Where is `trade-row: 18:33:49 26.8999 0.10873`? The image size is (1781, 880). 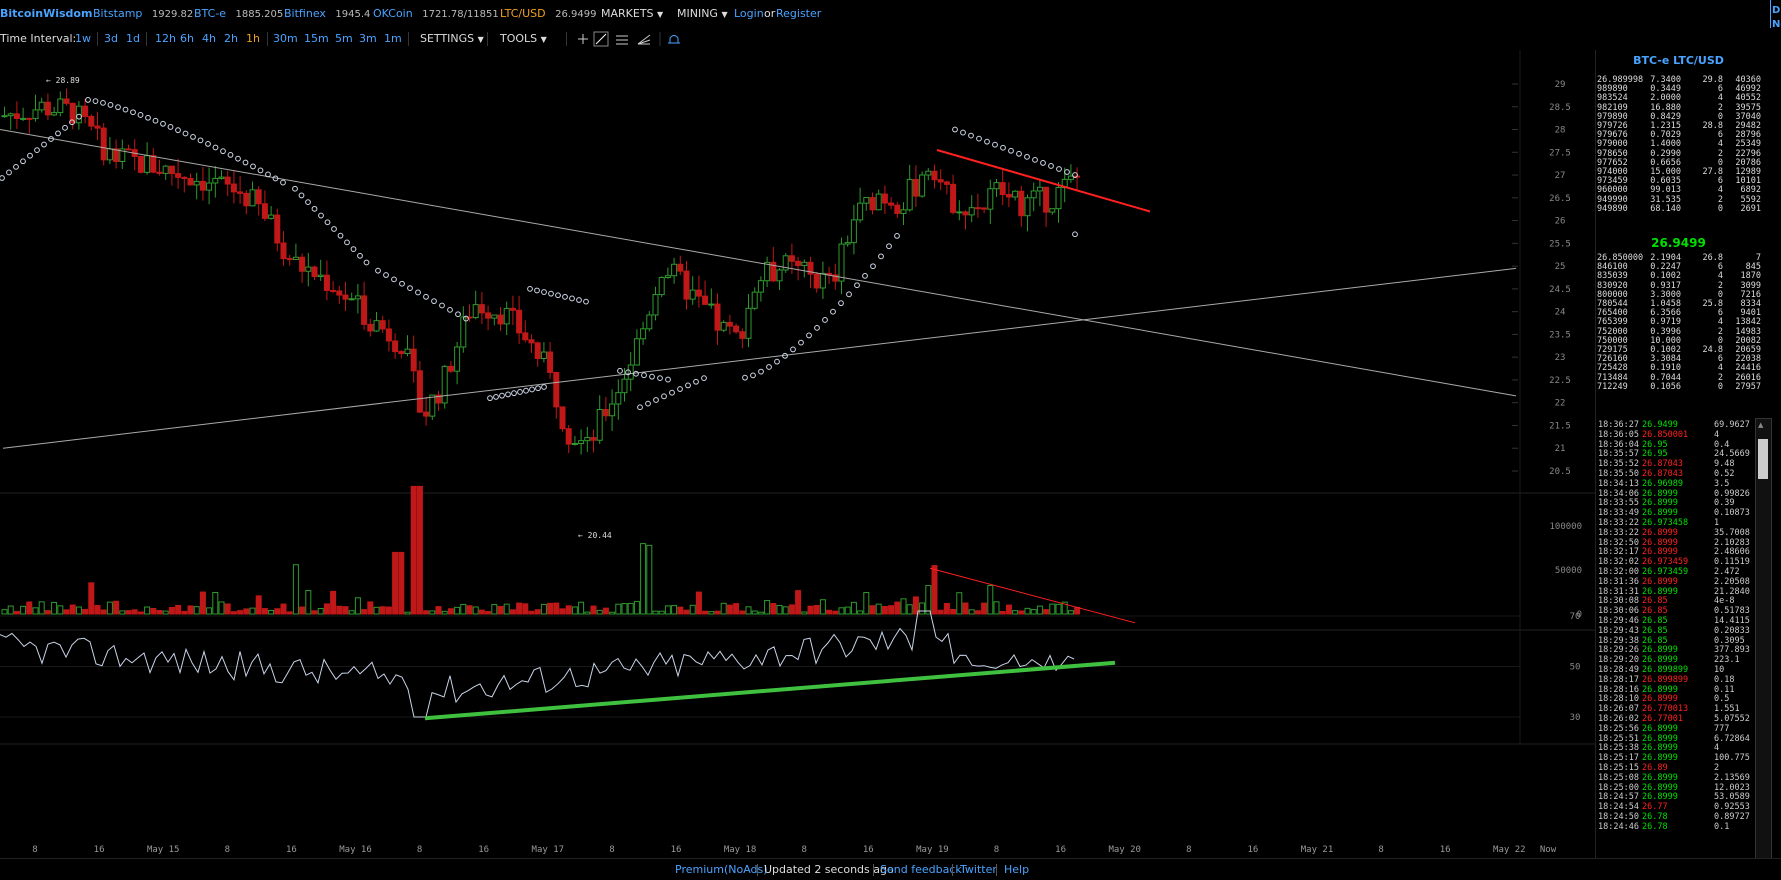 trade-row: 18:33:49 26.8999 0.10873 is located at coordinates (1678, 513).